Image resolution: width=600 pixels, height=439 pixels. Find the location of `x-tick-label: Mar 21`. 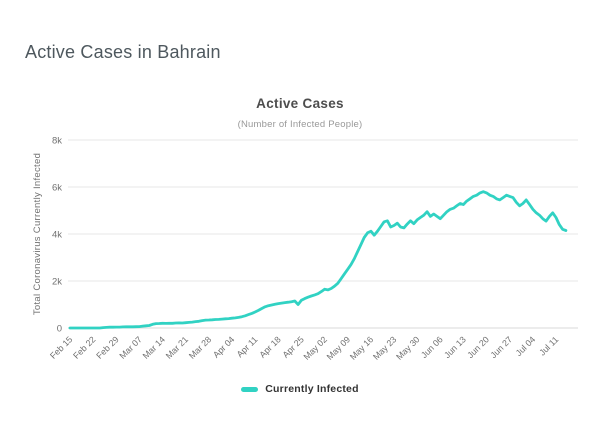

x-tick-label: Mar 21 is located at coordinates (177, 347).